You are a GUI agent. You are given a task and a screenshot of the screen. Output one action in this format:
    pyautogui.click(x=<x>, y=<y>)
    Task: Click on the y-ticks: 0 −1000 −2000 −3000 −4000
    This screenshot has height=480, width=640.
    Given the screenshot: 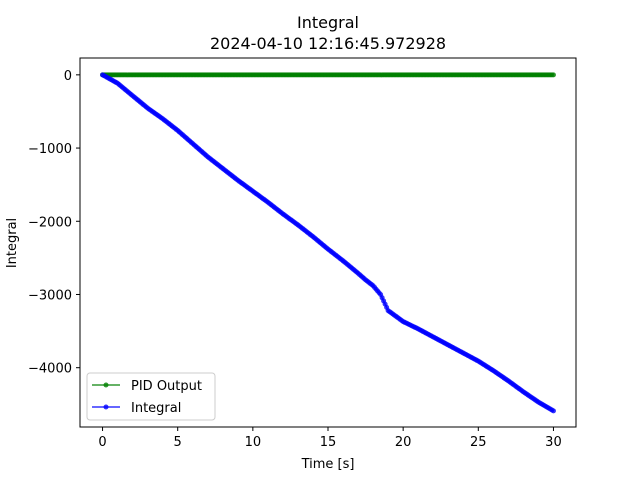 What is the action you would take?
    pyautogui.click(x=54, y=223)
    